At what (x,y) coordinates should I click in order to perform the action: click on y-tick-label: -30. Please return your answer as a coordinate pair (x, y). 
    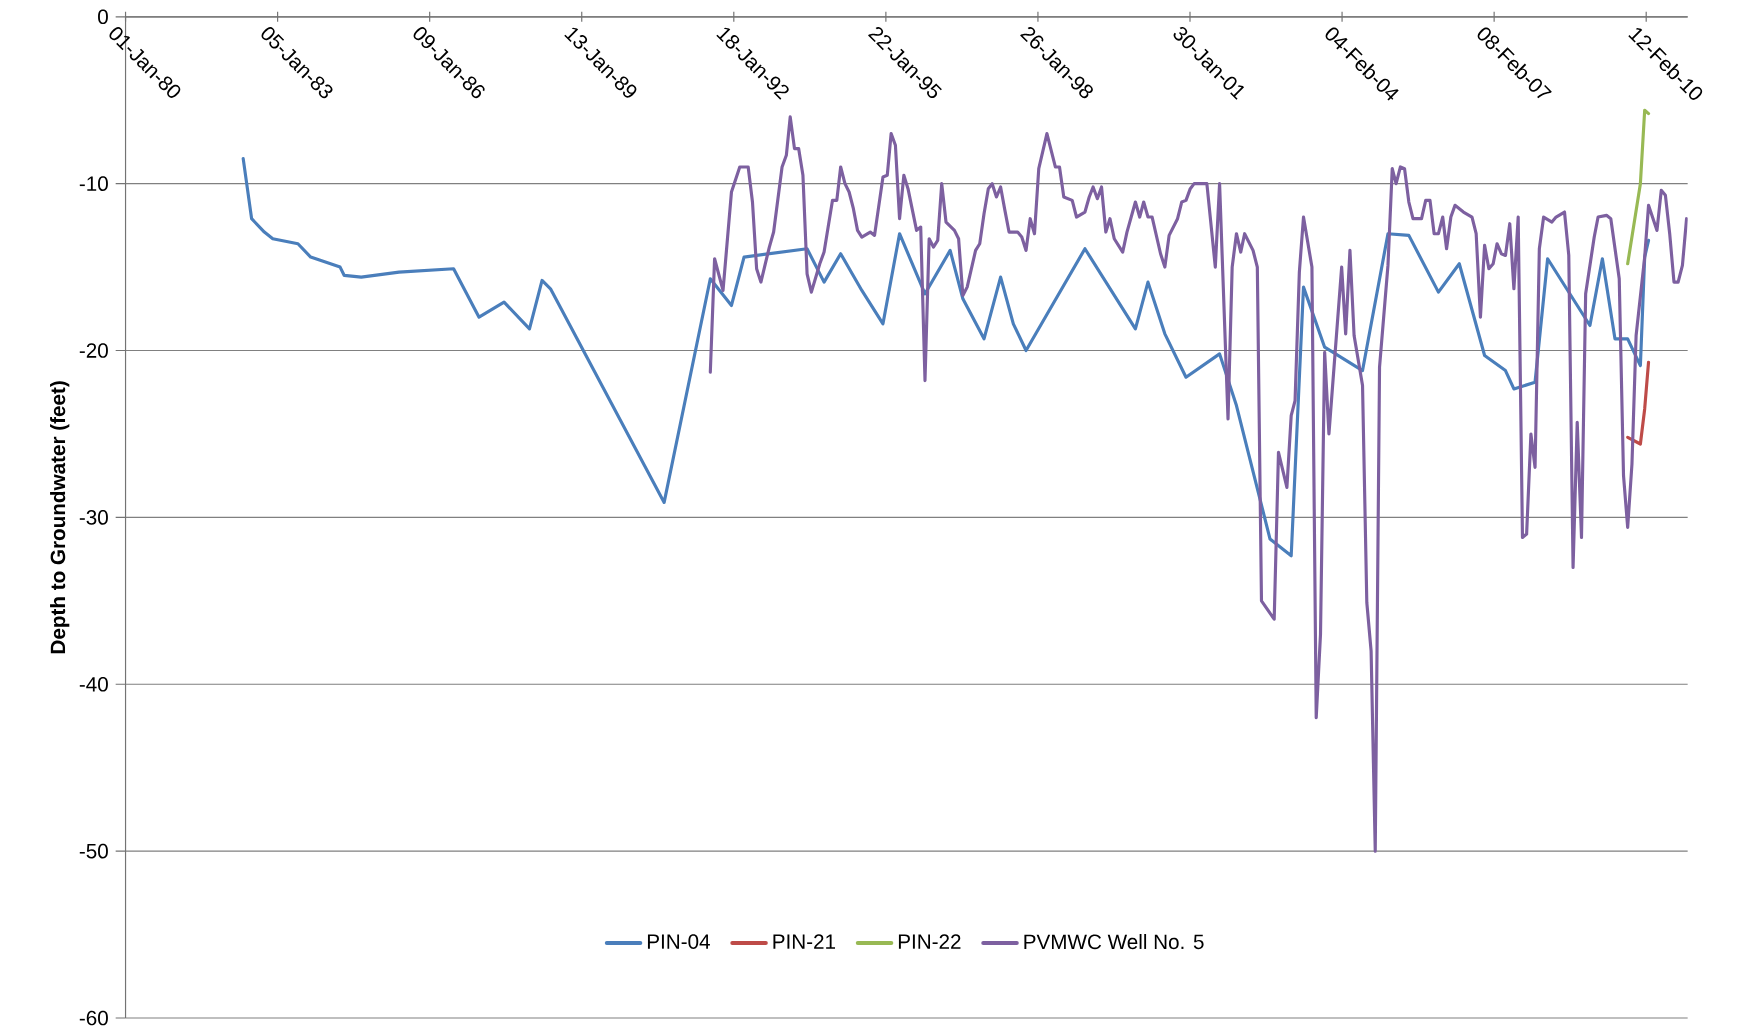
    Looking at the image, I should click on (93, 517).